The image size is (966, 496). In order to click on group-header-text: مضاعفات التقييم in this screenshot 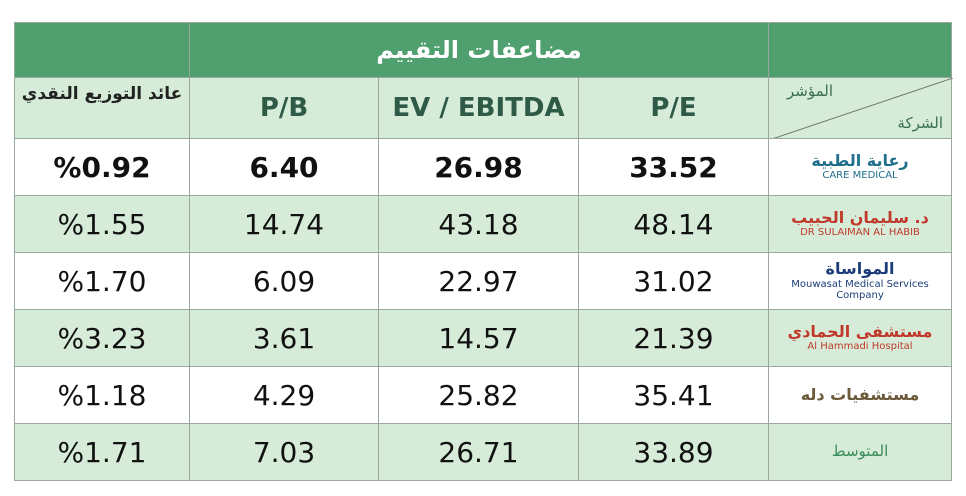, I will do `click(479, 50)`.